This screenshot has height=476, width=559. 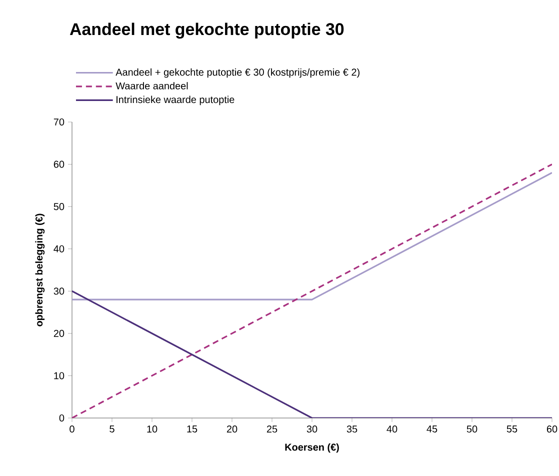 What do you see at coordinates (59, 122) in the screenshot?
I see `y-tick-label: 70` at bounding box center [59, 122].